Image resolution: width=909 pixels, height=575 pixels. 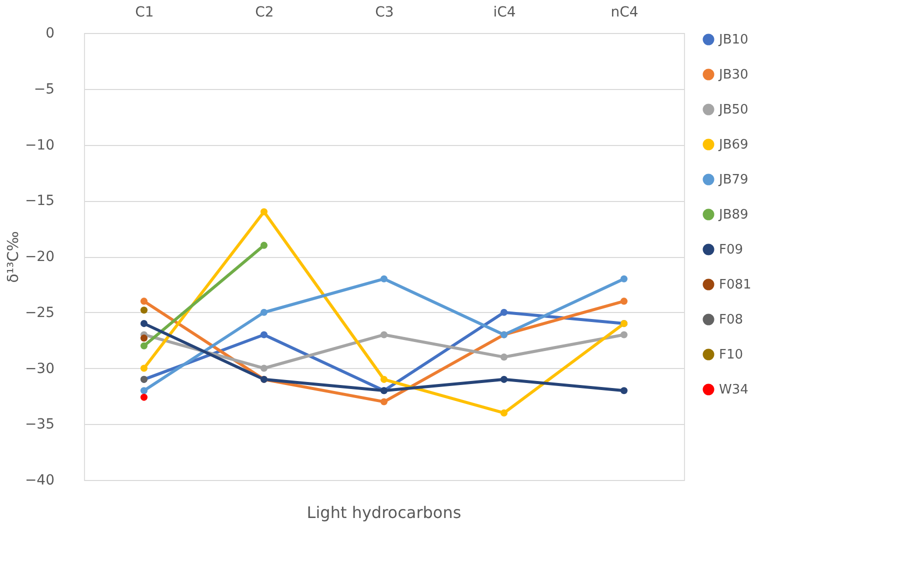 What do you see at coordinates (39, 201) in the screenshot?
I see `y-tick-label: −15` at bounding box center [39, 201].